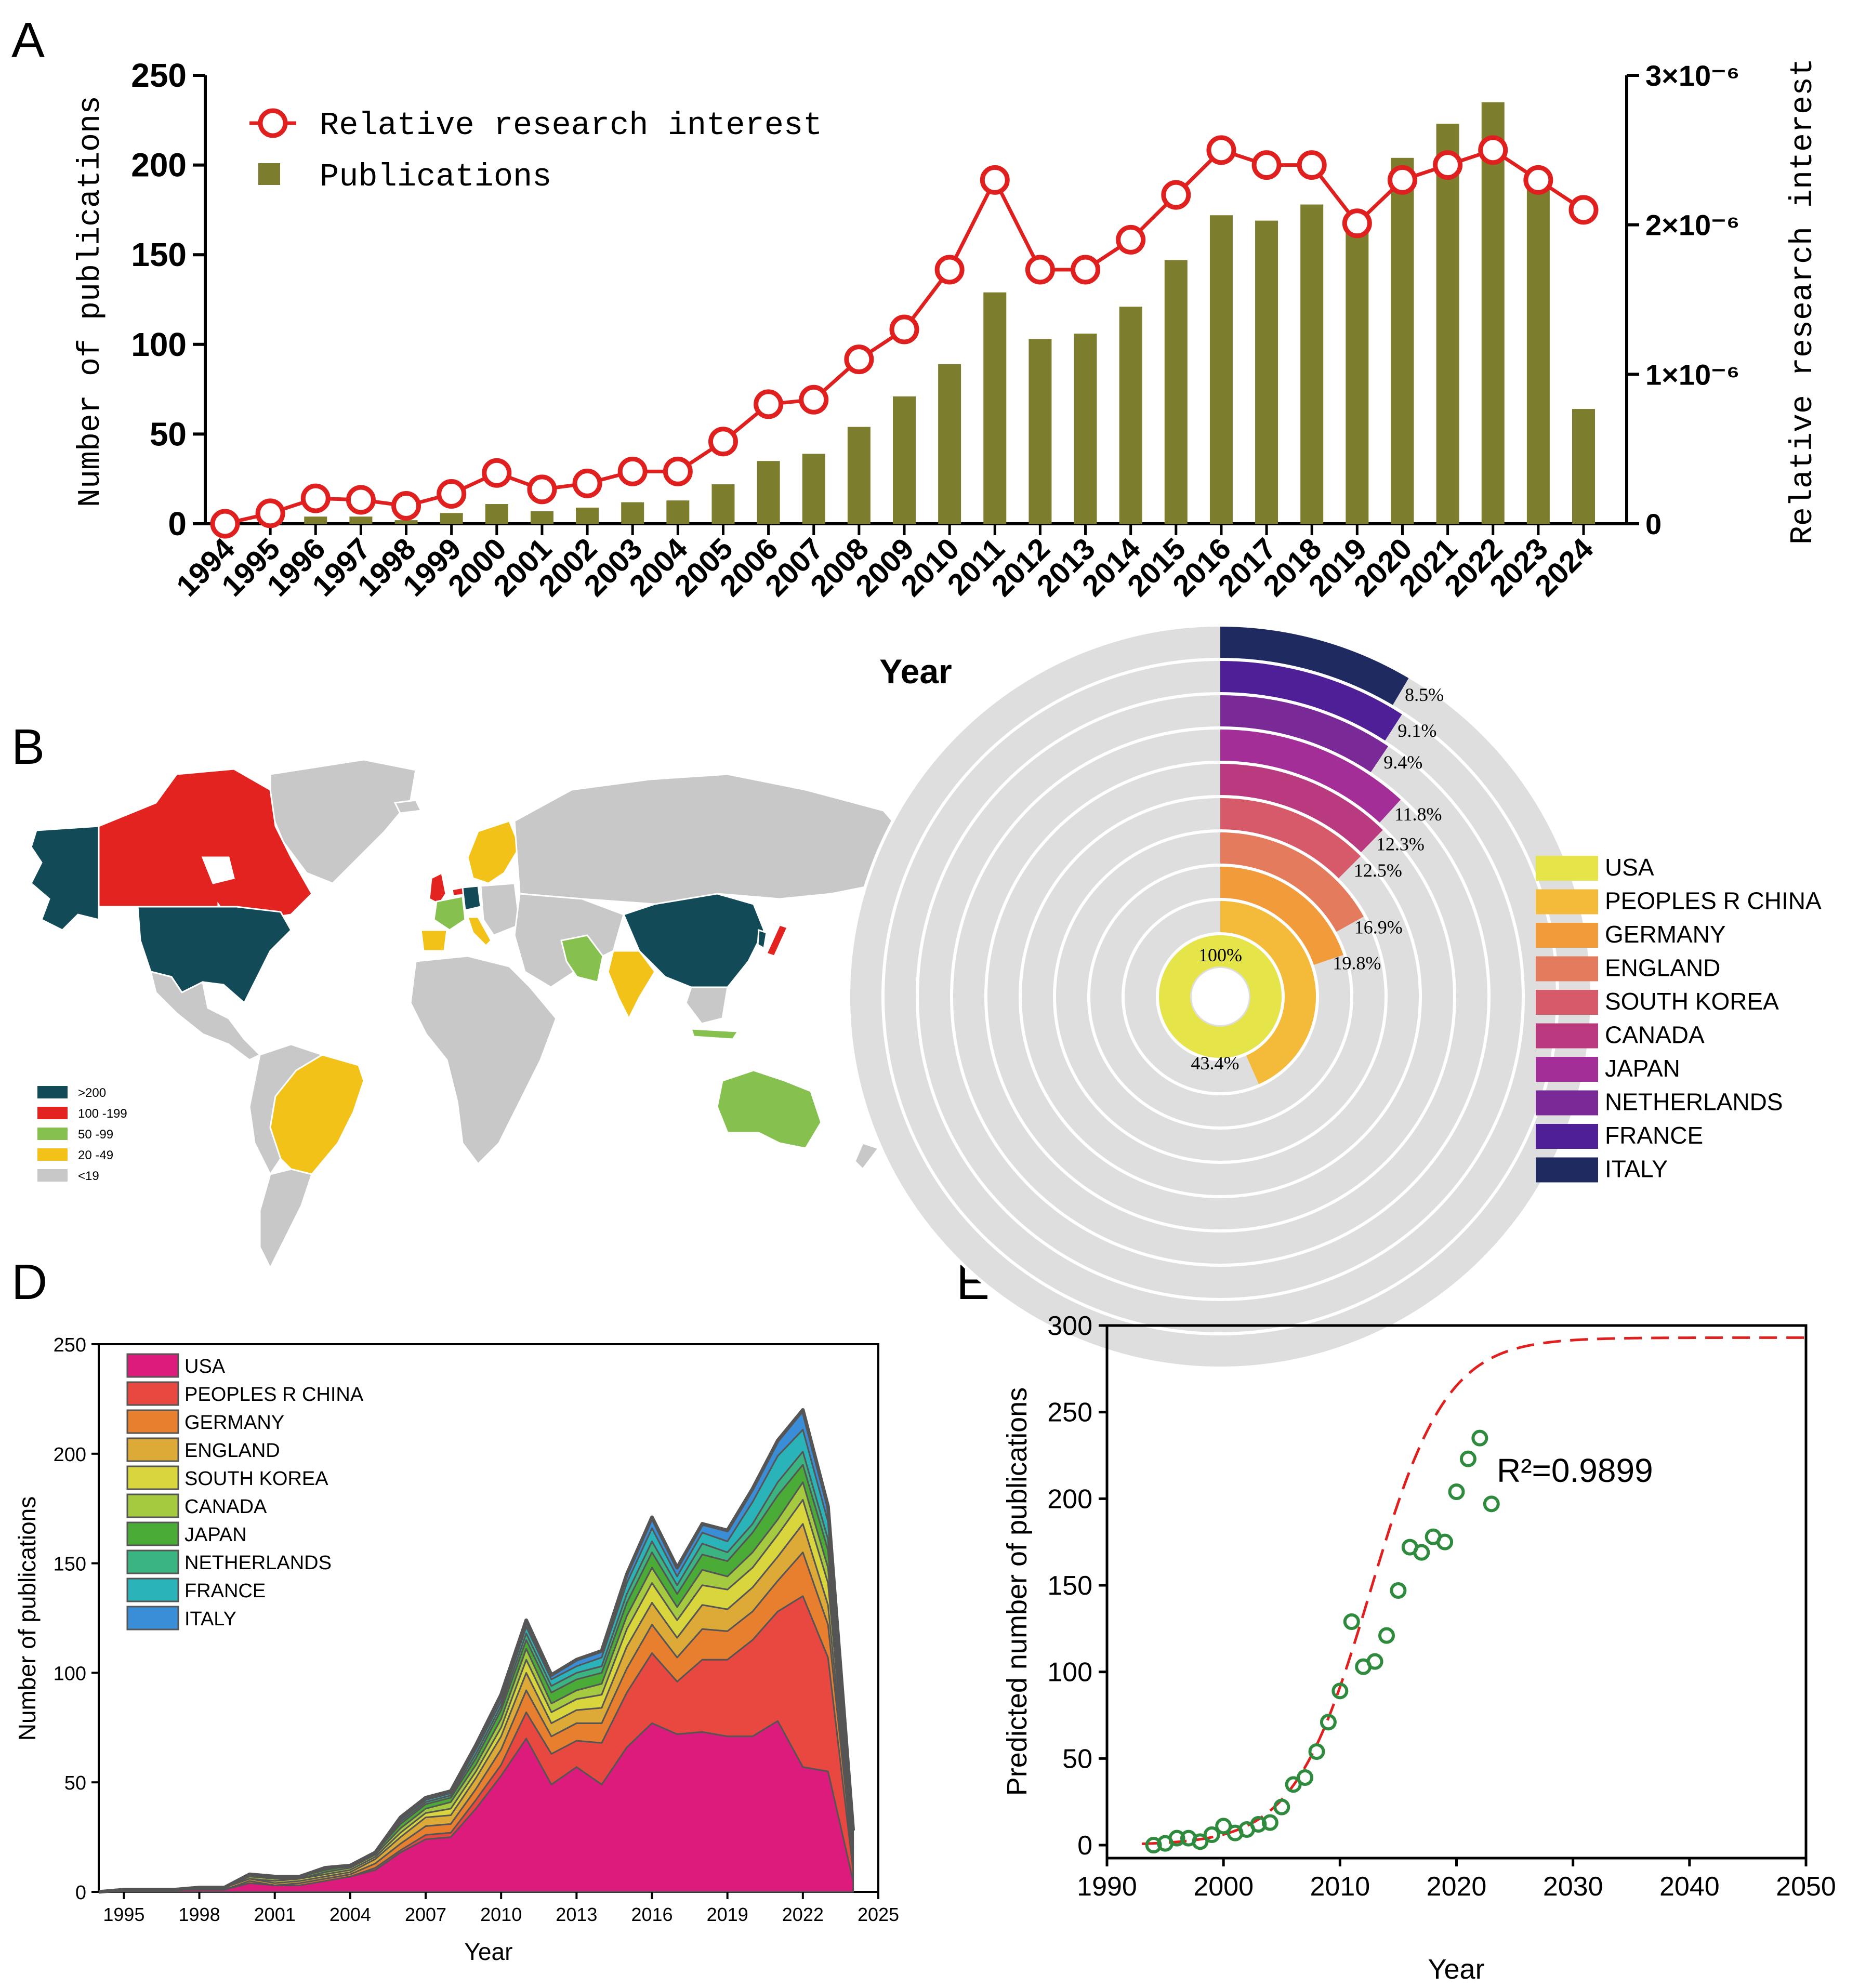 The height and width of the screenshot is (1988, 1859). I want to click on c-ring-separator, so click(1220, 997).